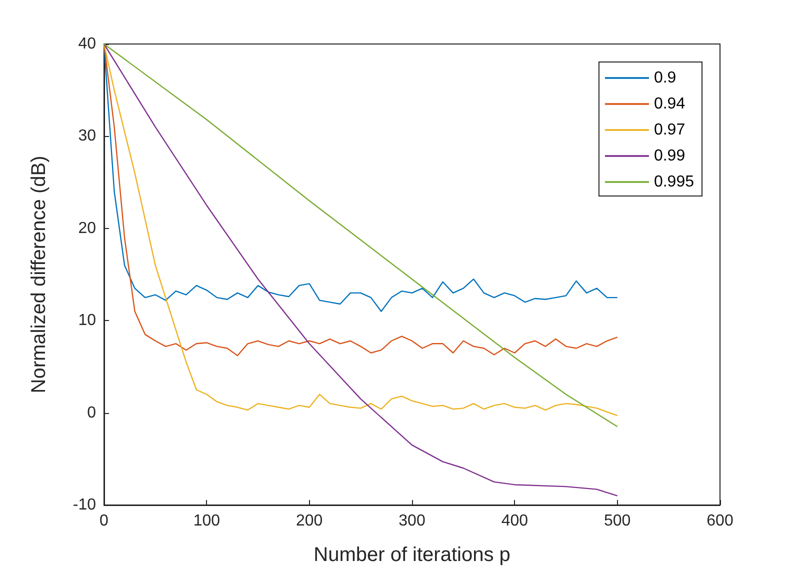 The width and height of the screenshot is (800, 586). I want to click on y-tick-label: -10, so click(84, 505).